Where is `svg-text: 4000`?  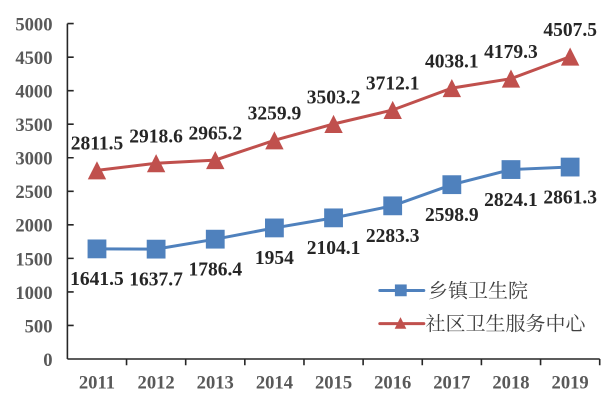
svg-text: 4000 is located at coordinates (33, 92).